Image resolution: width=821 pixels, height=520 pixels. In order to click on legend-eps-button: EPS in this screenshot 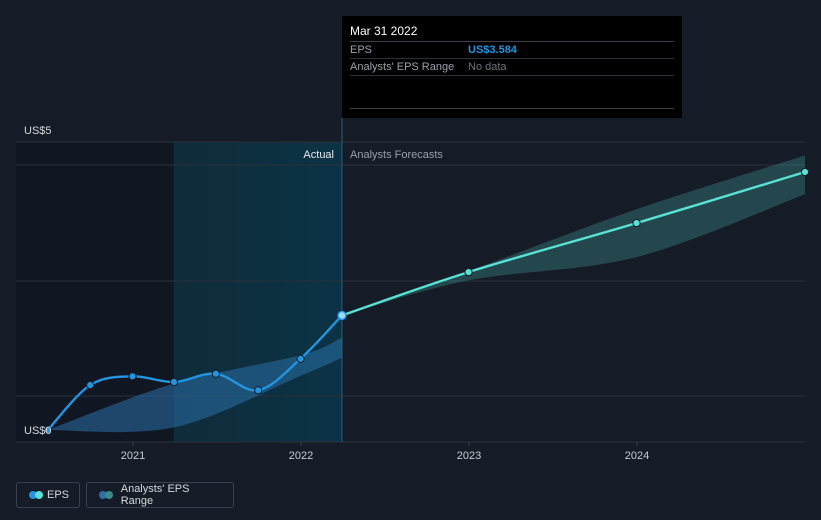, I will do `click(48, 495)`.